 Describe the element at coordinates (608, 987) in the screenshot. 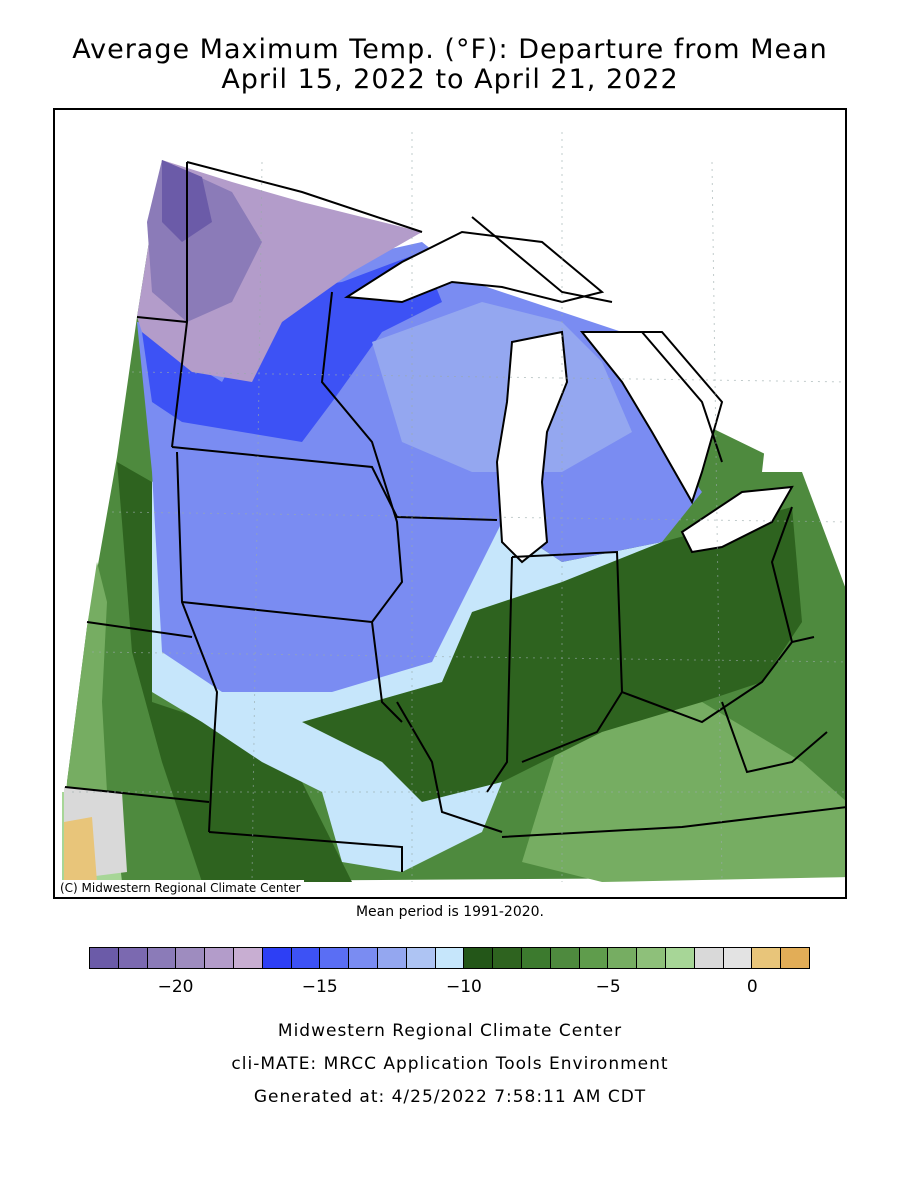

I see `legend-tick-label: −5` at that location.